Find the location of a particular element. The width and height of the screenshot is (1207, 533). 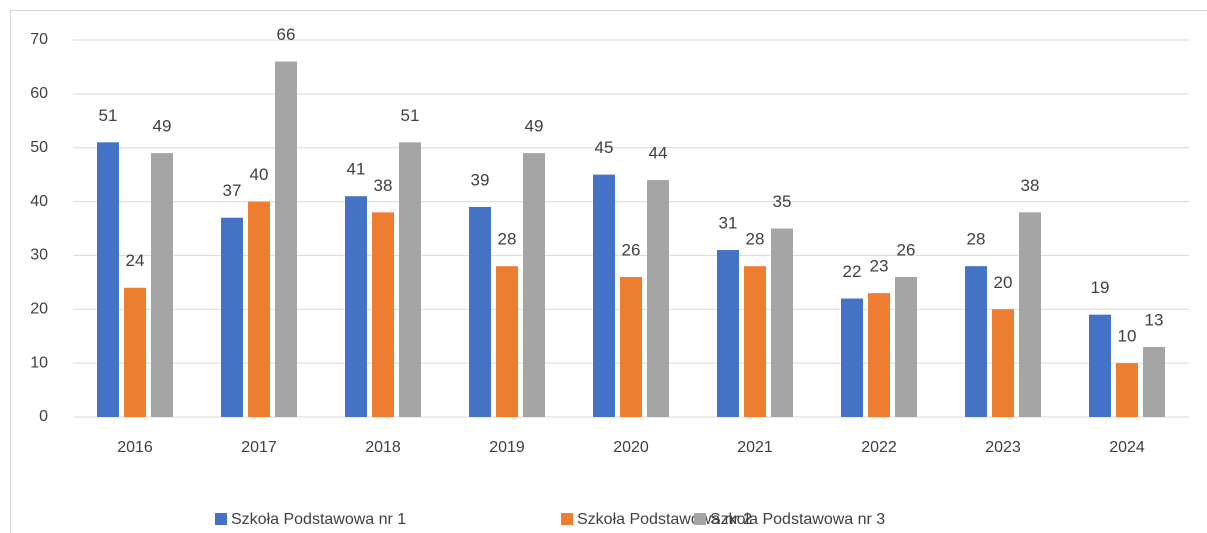

data-label: 22 is located at coordinates (852, 271).